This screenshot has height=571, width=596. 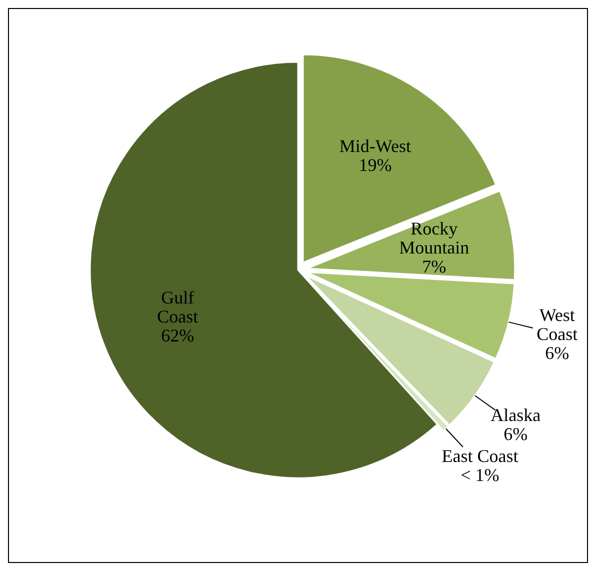 I want to click on slice-label: Rocky Mountain, so click(x=434, y=238).